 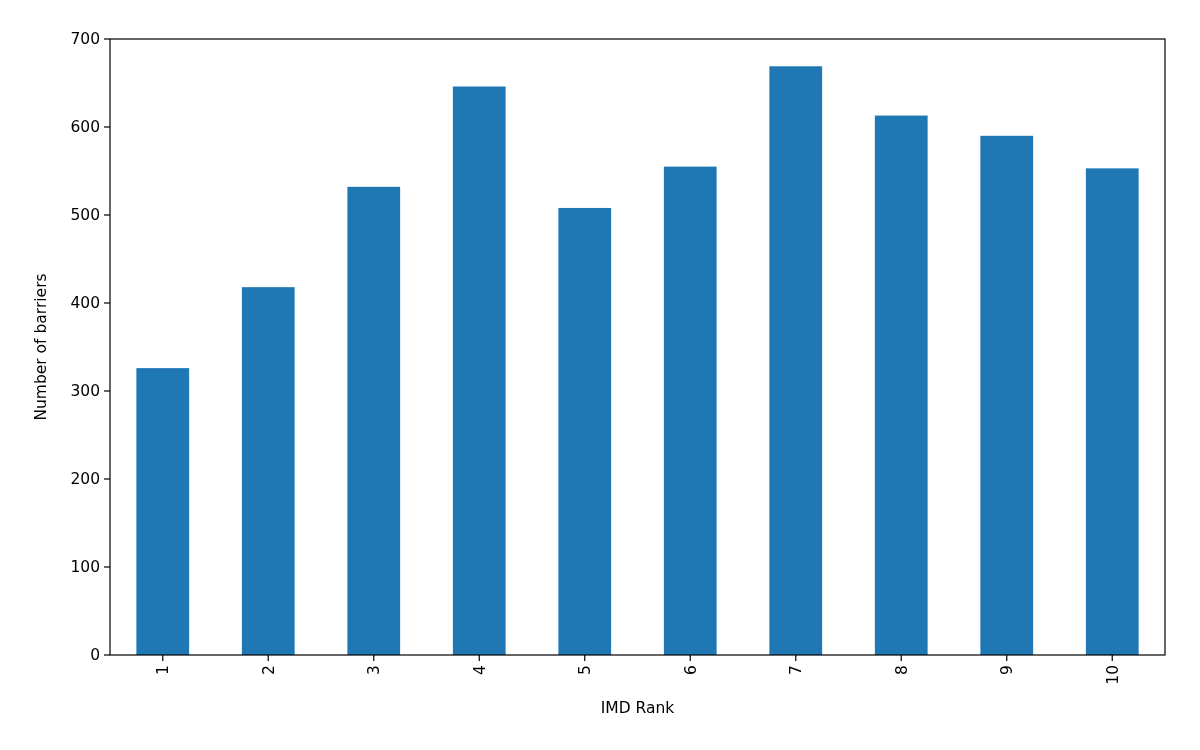 What do you see at coordinates (1112, 675) in the screenshot?
I see `x-tick-label: 10` at bounding box center [1112, 675].